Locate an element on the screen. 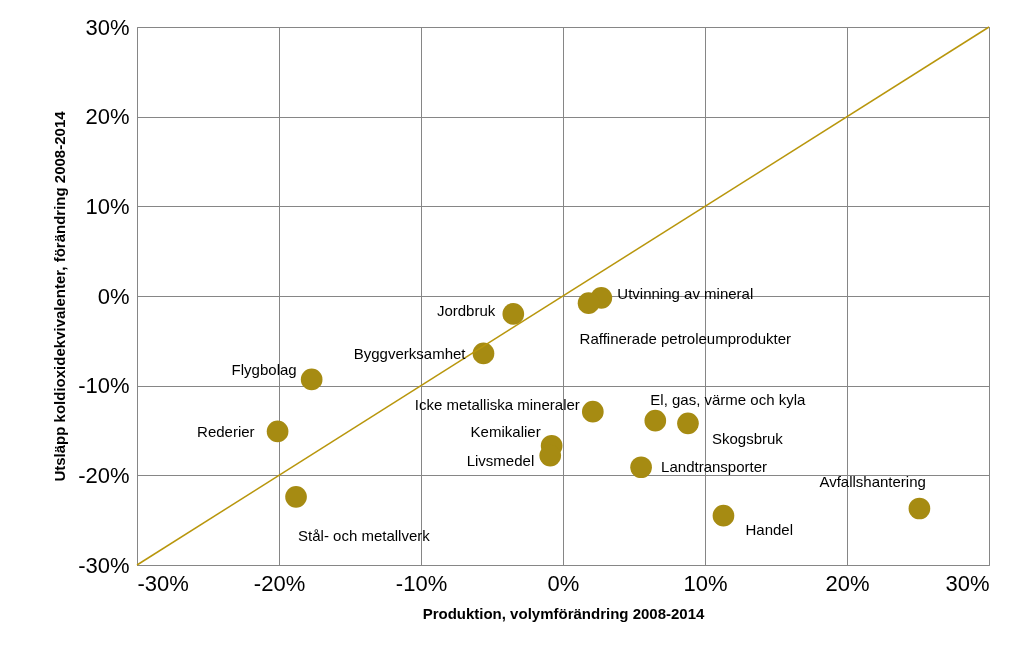 Image resolution: width=1017 pixels, height=660 pixels. annotation: Livsmedel is located at coordinates (500, 460).